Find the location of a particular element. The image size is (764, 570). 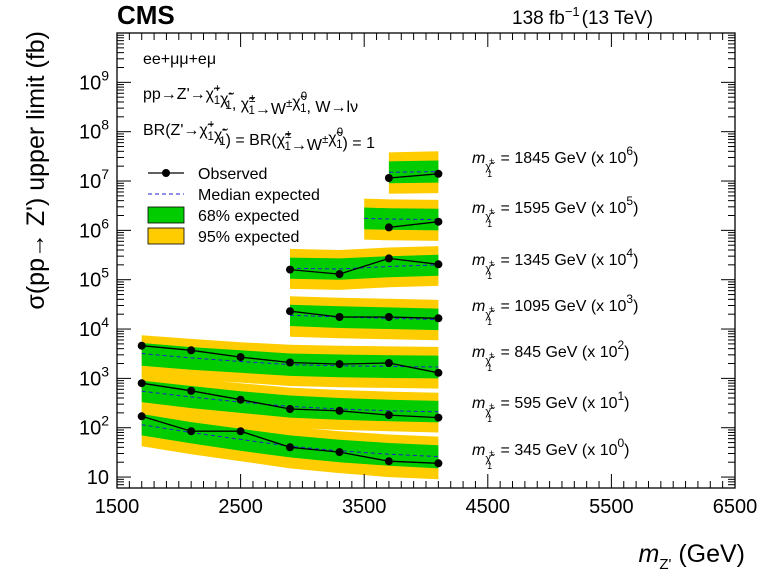

series-label-1: mχ̃± 1 = 595 GeV (x 101) is located at coordinates (551, 406).